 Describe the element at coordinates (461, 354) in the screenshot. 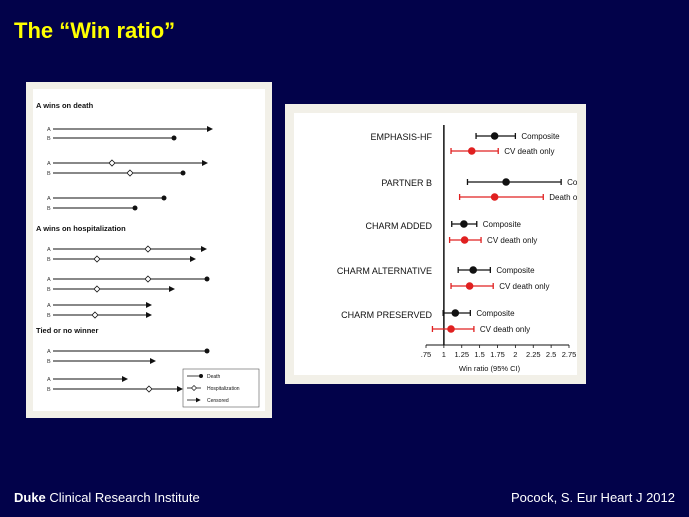

I see `x-tick-label: 1.25` at that location.